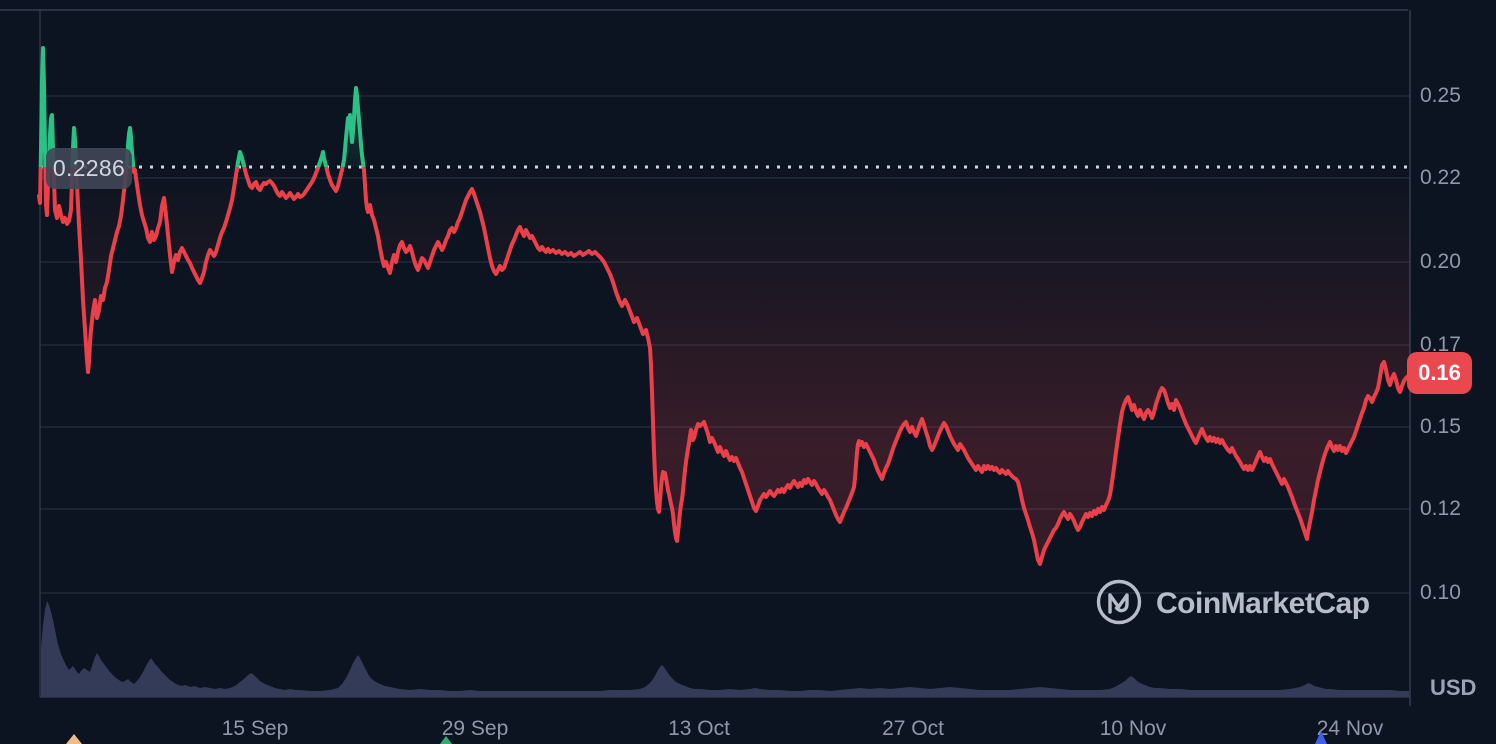 The height and width of the screenshot is (744, 1496). I want to click on volume-bars, so click(725, 649).